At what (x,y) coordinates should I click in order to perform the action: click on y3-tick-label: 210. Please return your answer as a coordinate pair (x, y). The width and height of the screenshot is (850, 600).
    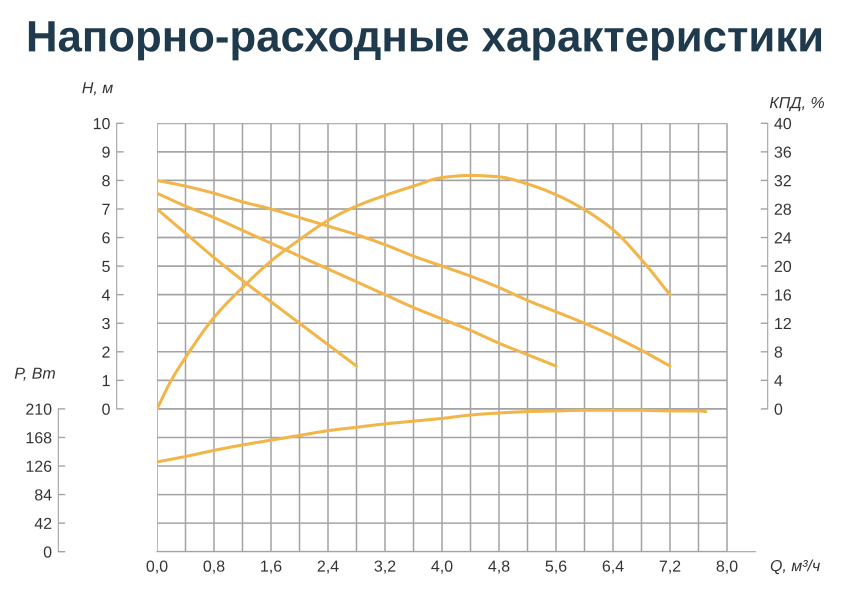
    Looking at the image, I should click on (39, 409).